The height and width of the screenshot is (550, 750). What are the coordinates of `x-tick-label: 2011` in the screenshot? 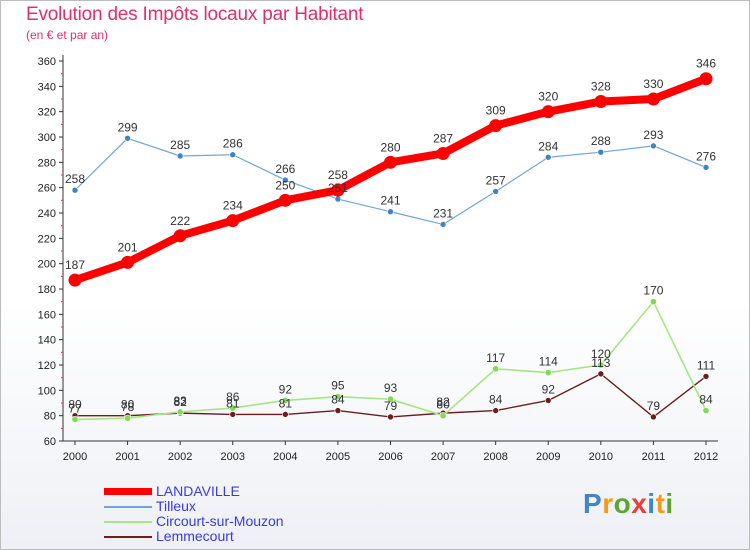 It's located at (654, 457).